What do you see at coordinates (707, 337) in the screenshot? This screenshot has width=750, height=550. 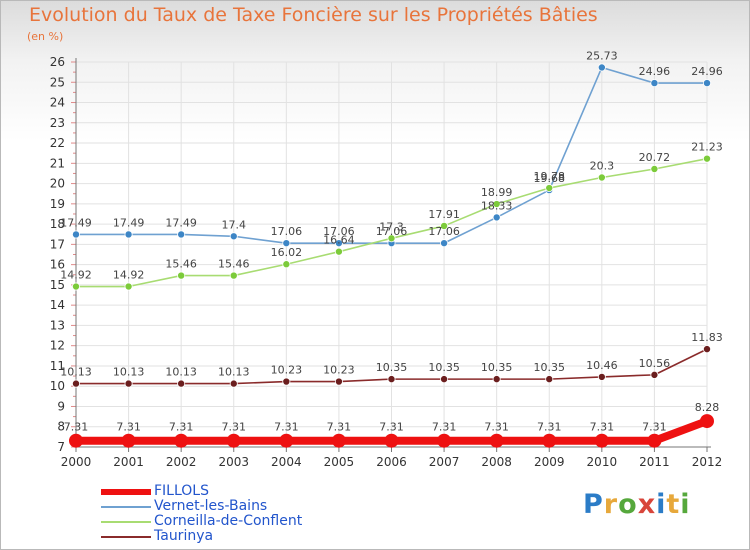 I see `data-label-taurinya: 11.83` at bounding box center [707, 337].